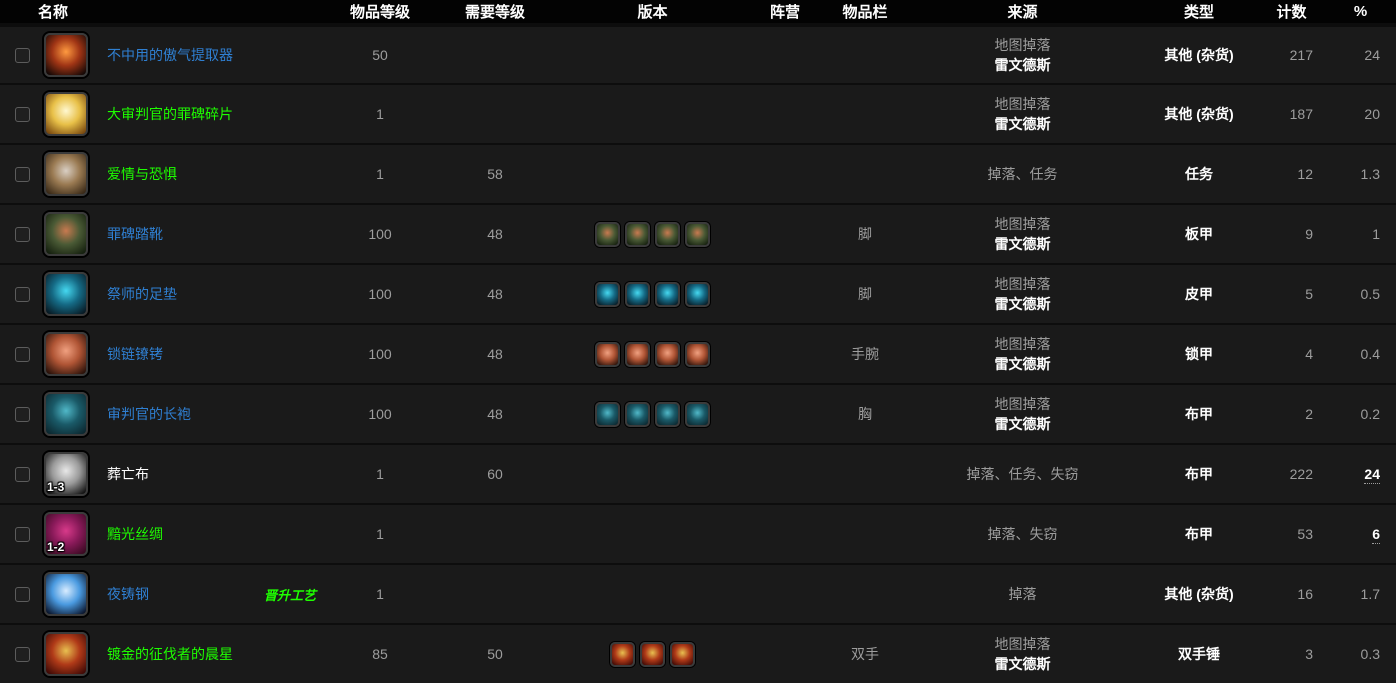  Describe the element at coordinates (53, 12) in the screenshot. I see `column-header-name: 名称` at that location.